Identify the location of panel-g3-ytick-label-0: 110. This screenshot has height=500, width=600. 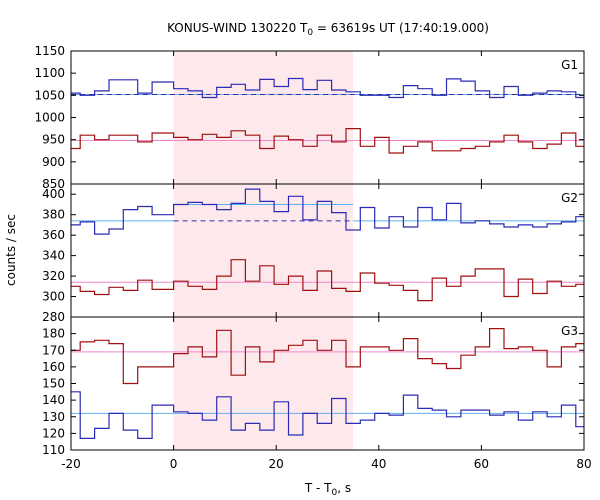
(53, 450).